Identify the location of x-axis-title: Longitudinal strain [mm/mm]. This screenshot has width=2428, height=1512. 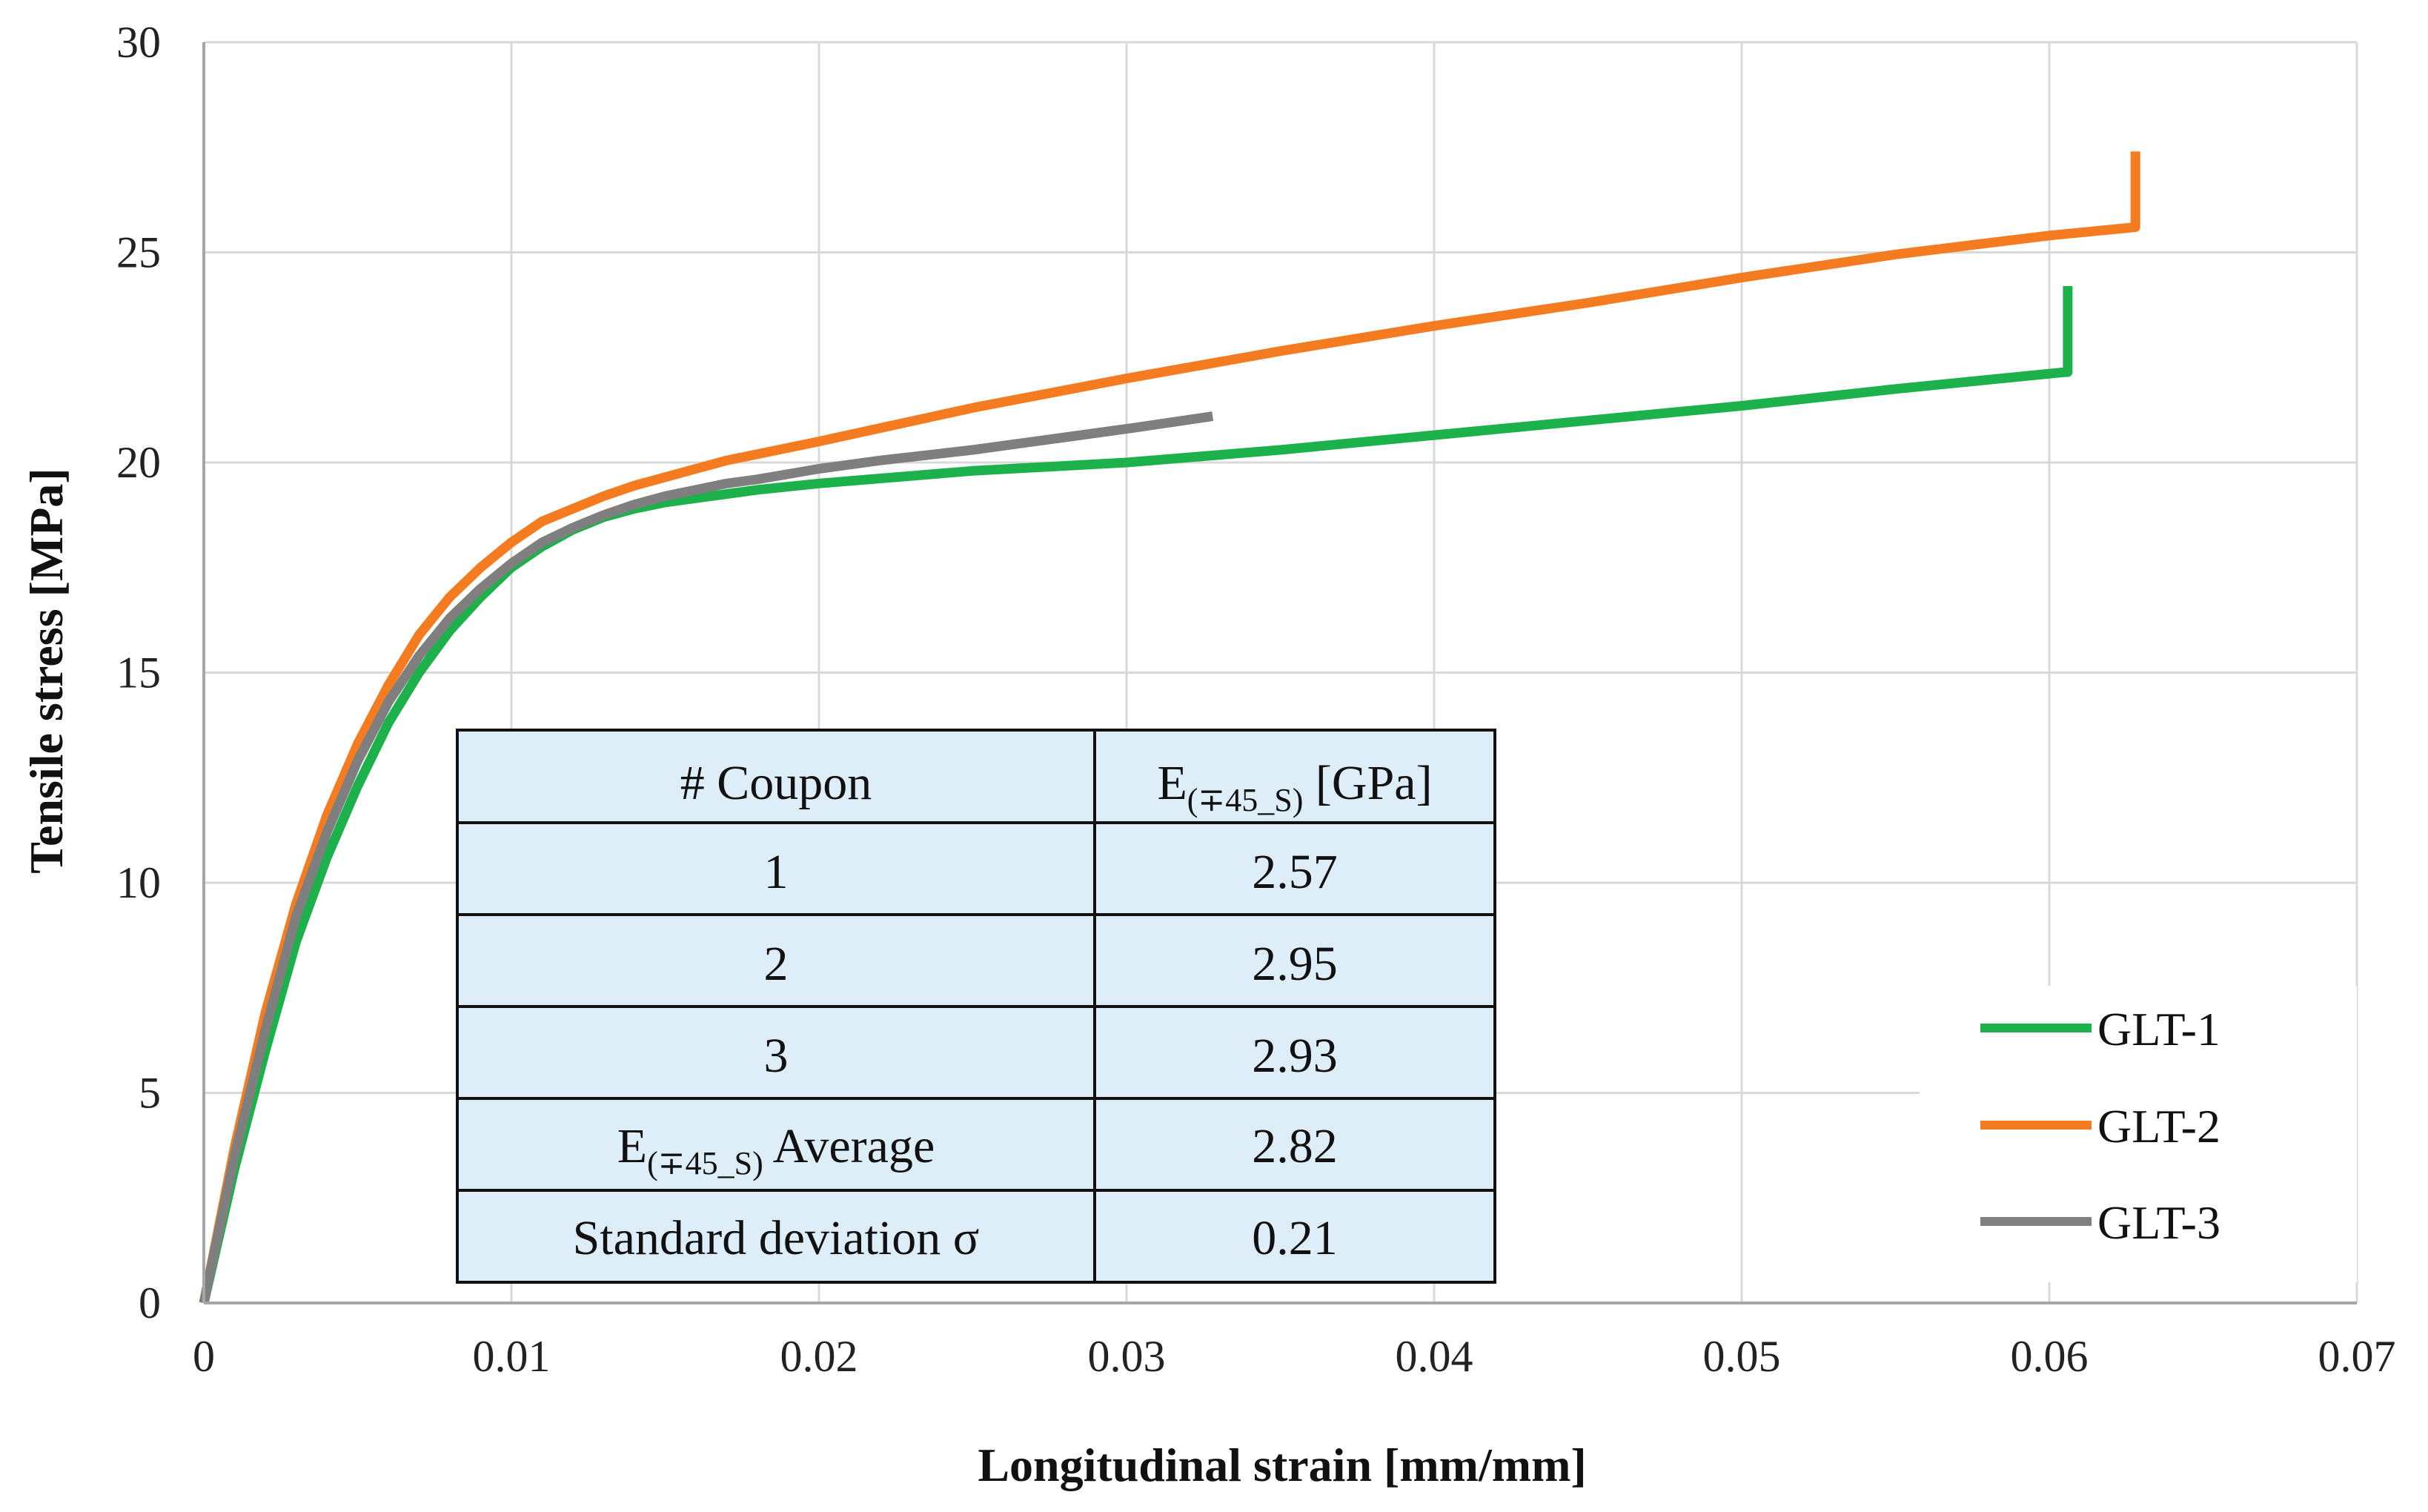
(1282, 1465).